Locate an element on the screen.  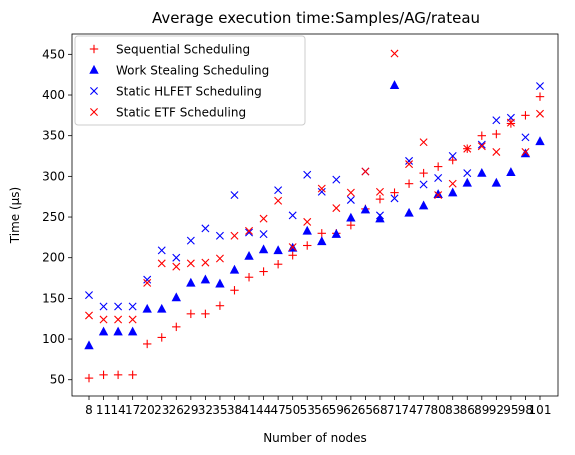
x-tick-label: 44 is located at coordinates (263, 410).